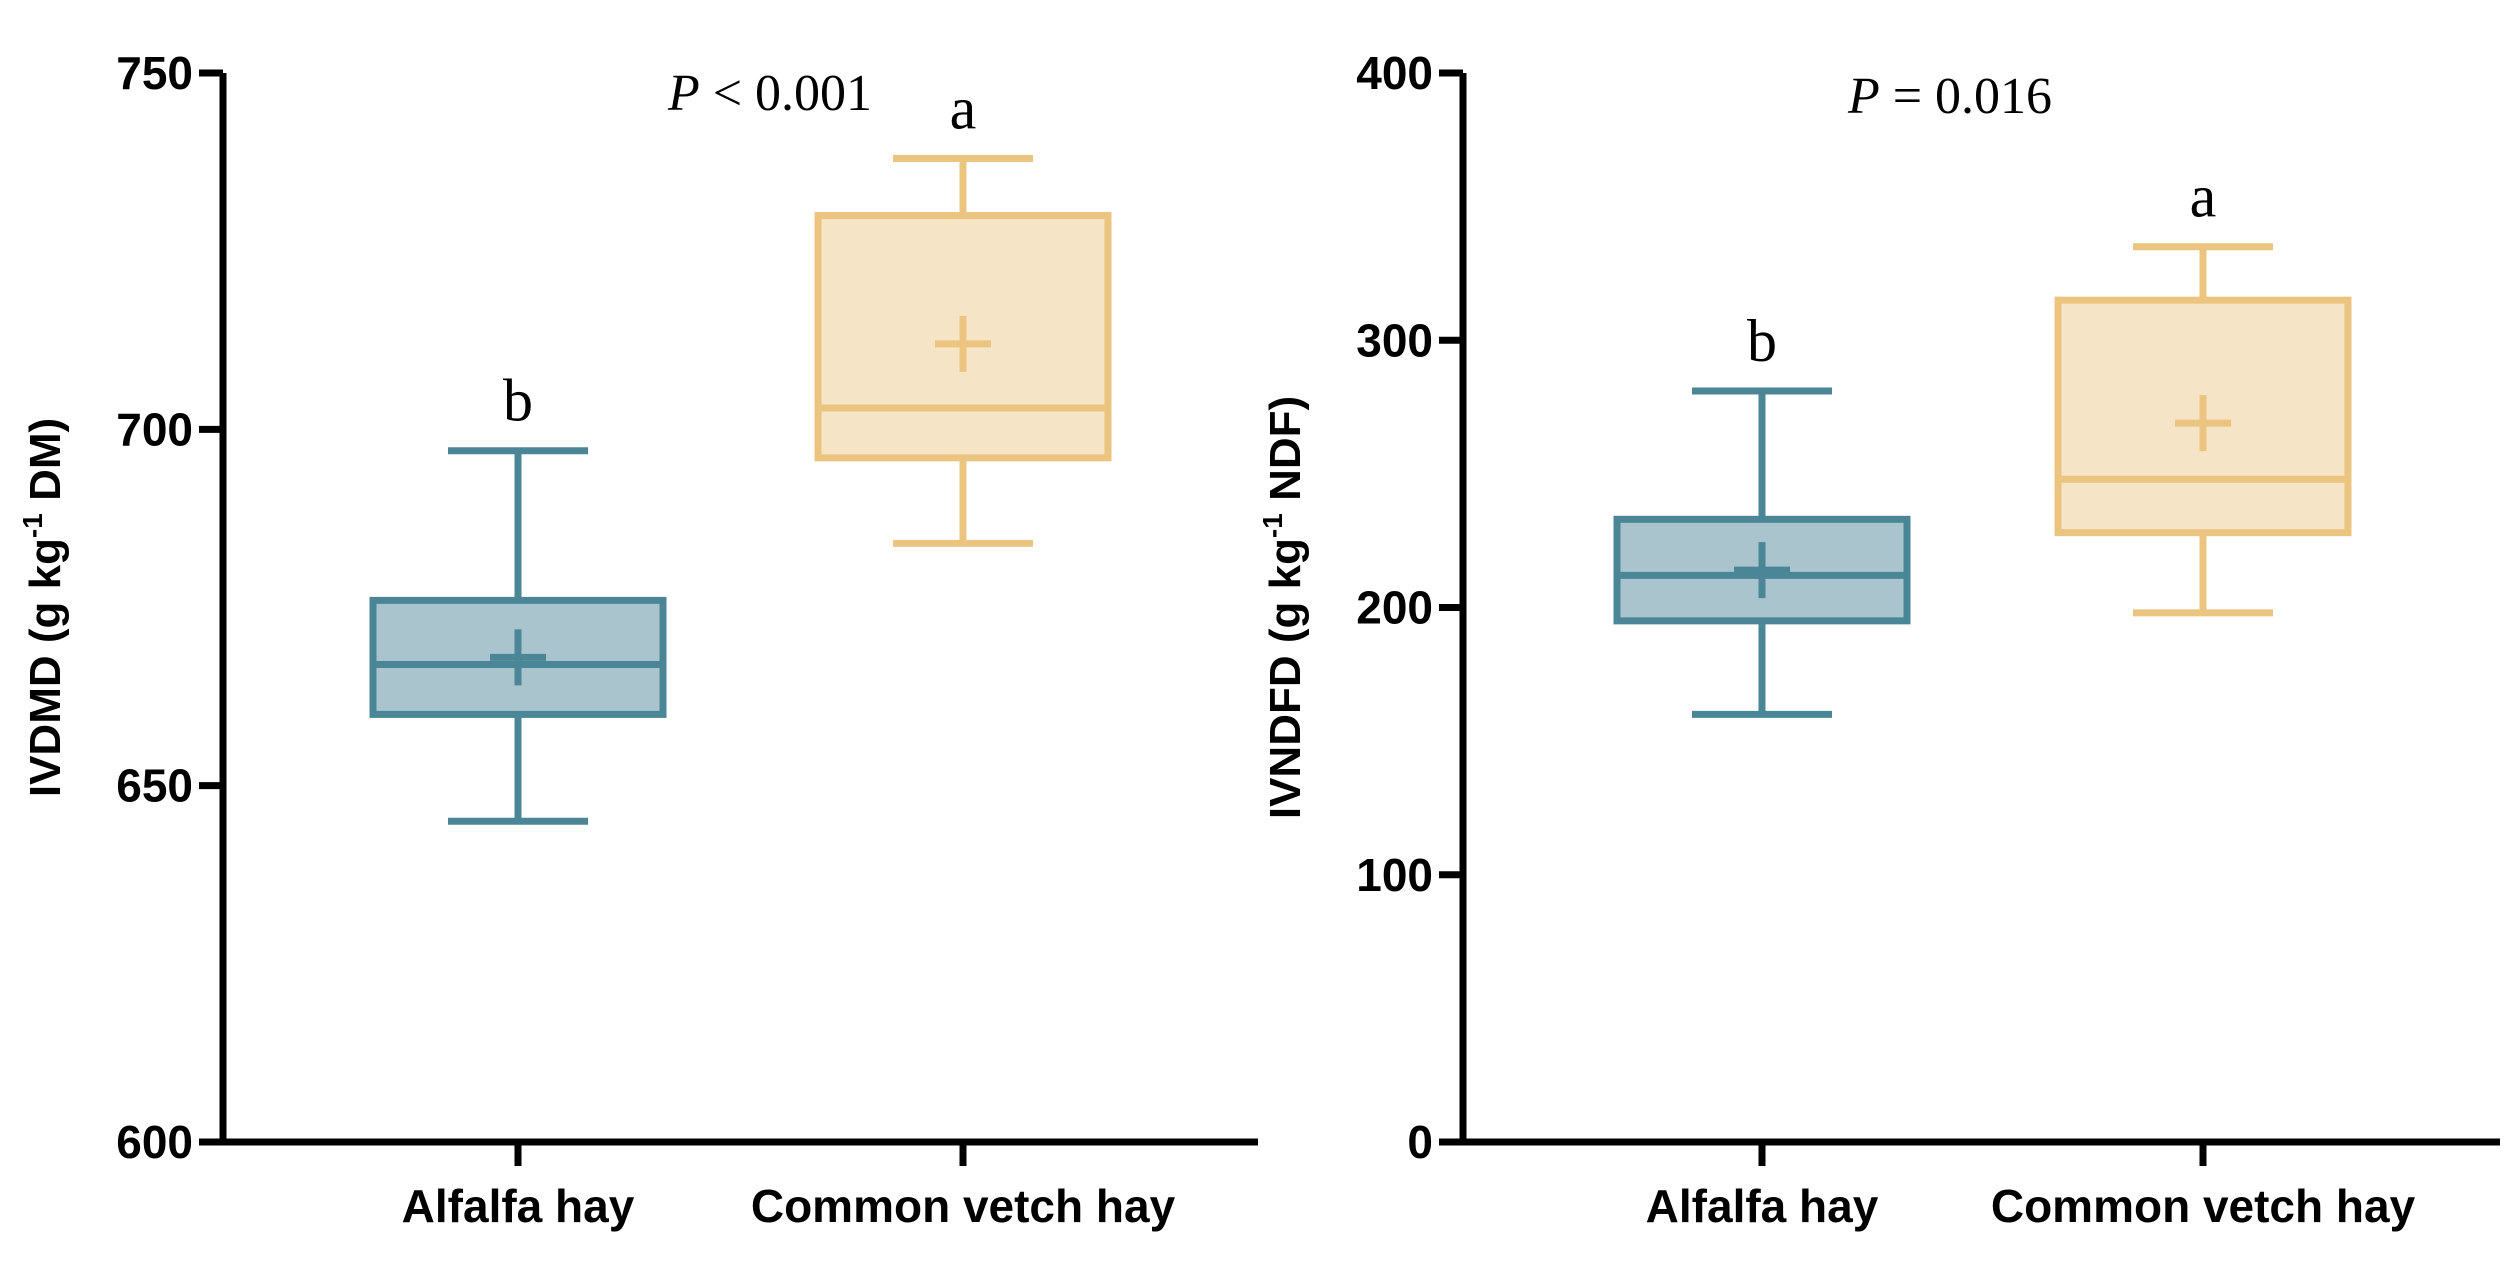 The image size is (2516, 1261). Describe the element at coordinates (1394, 608) in the screenshot. I see `y-tick-label: 200` at that location.